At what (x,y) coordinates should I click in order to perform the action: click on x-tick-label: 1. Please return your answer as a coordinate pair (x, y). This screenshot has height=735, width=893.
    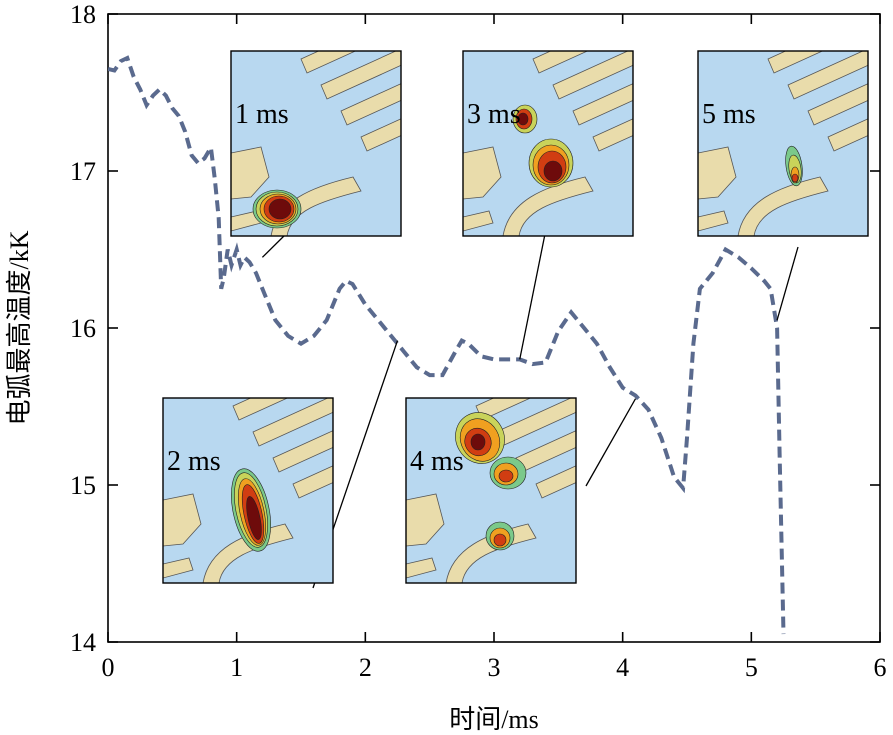
    Looking at the image, I should click on (236, 667).